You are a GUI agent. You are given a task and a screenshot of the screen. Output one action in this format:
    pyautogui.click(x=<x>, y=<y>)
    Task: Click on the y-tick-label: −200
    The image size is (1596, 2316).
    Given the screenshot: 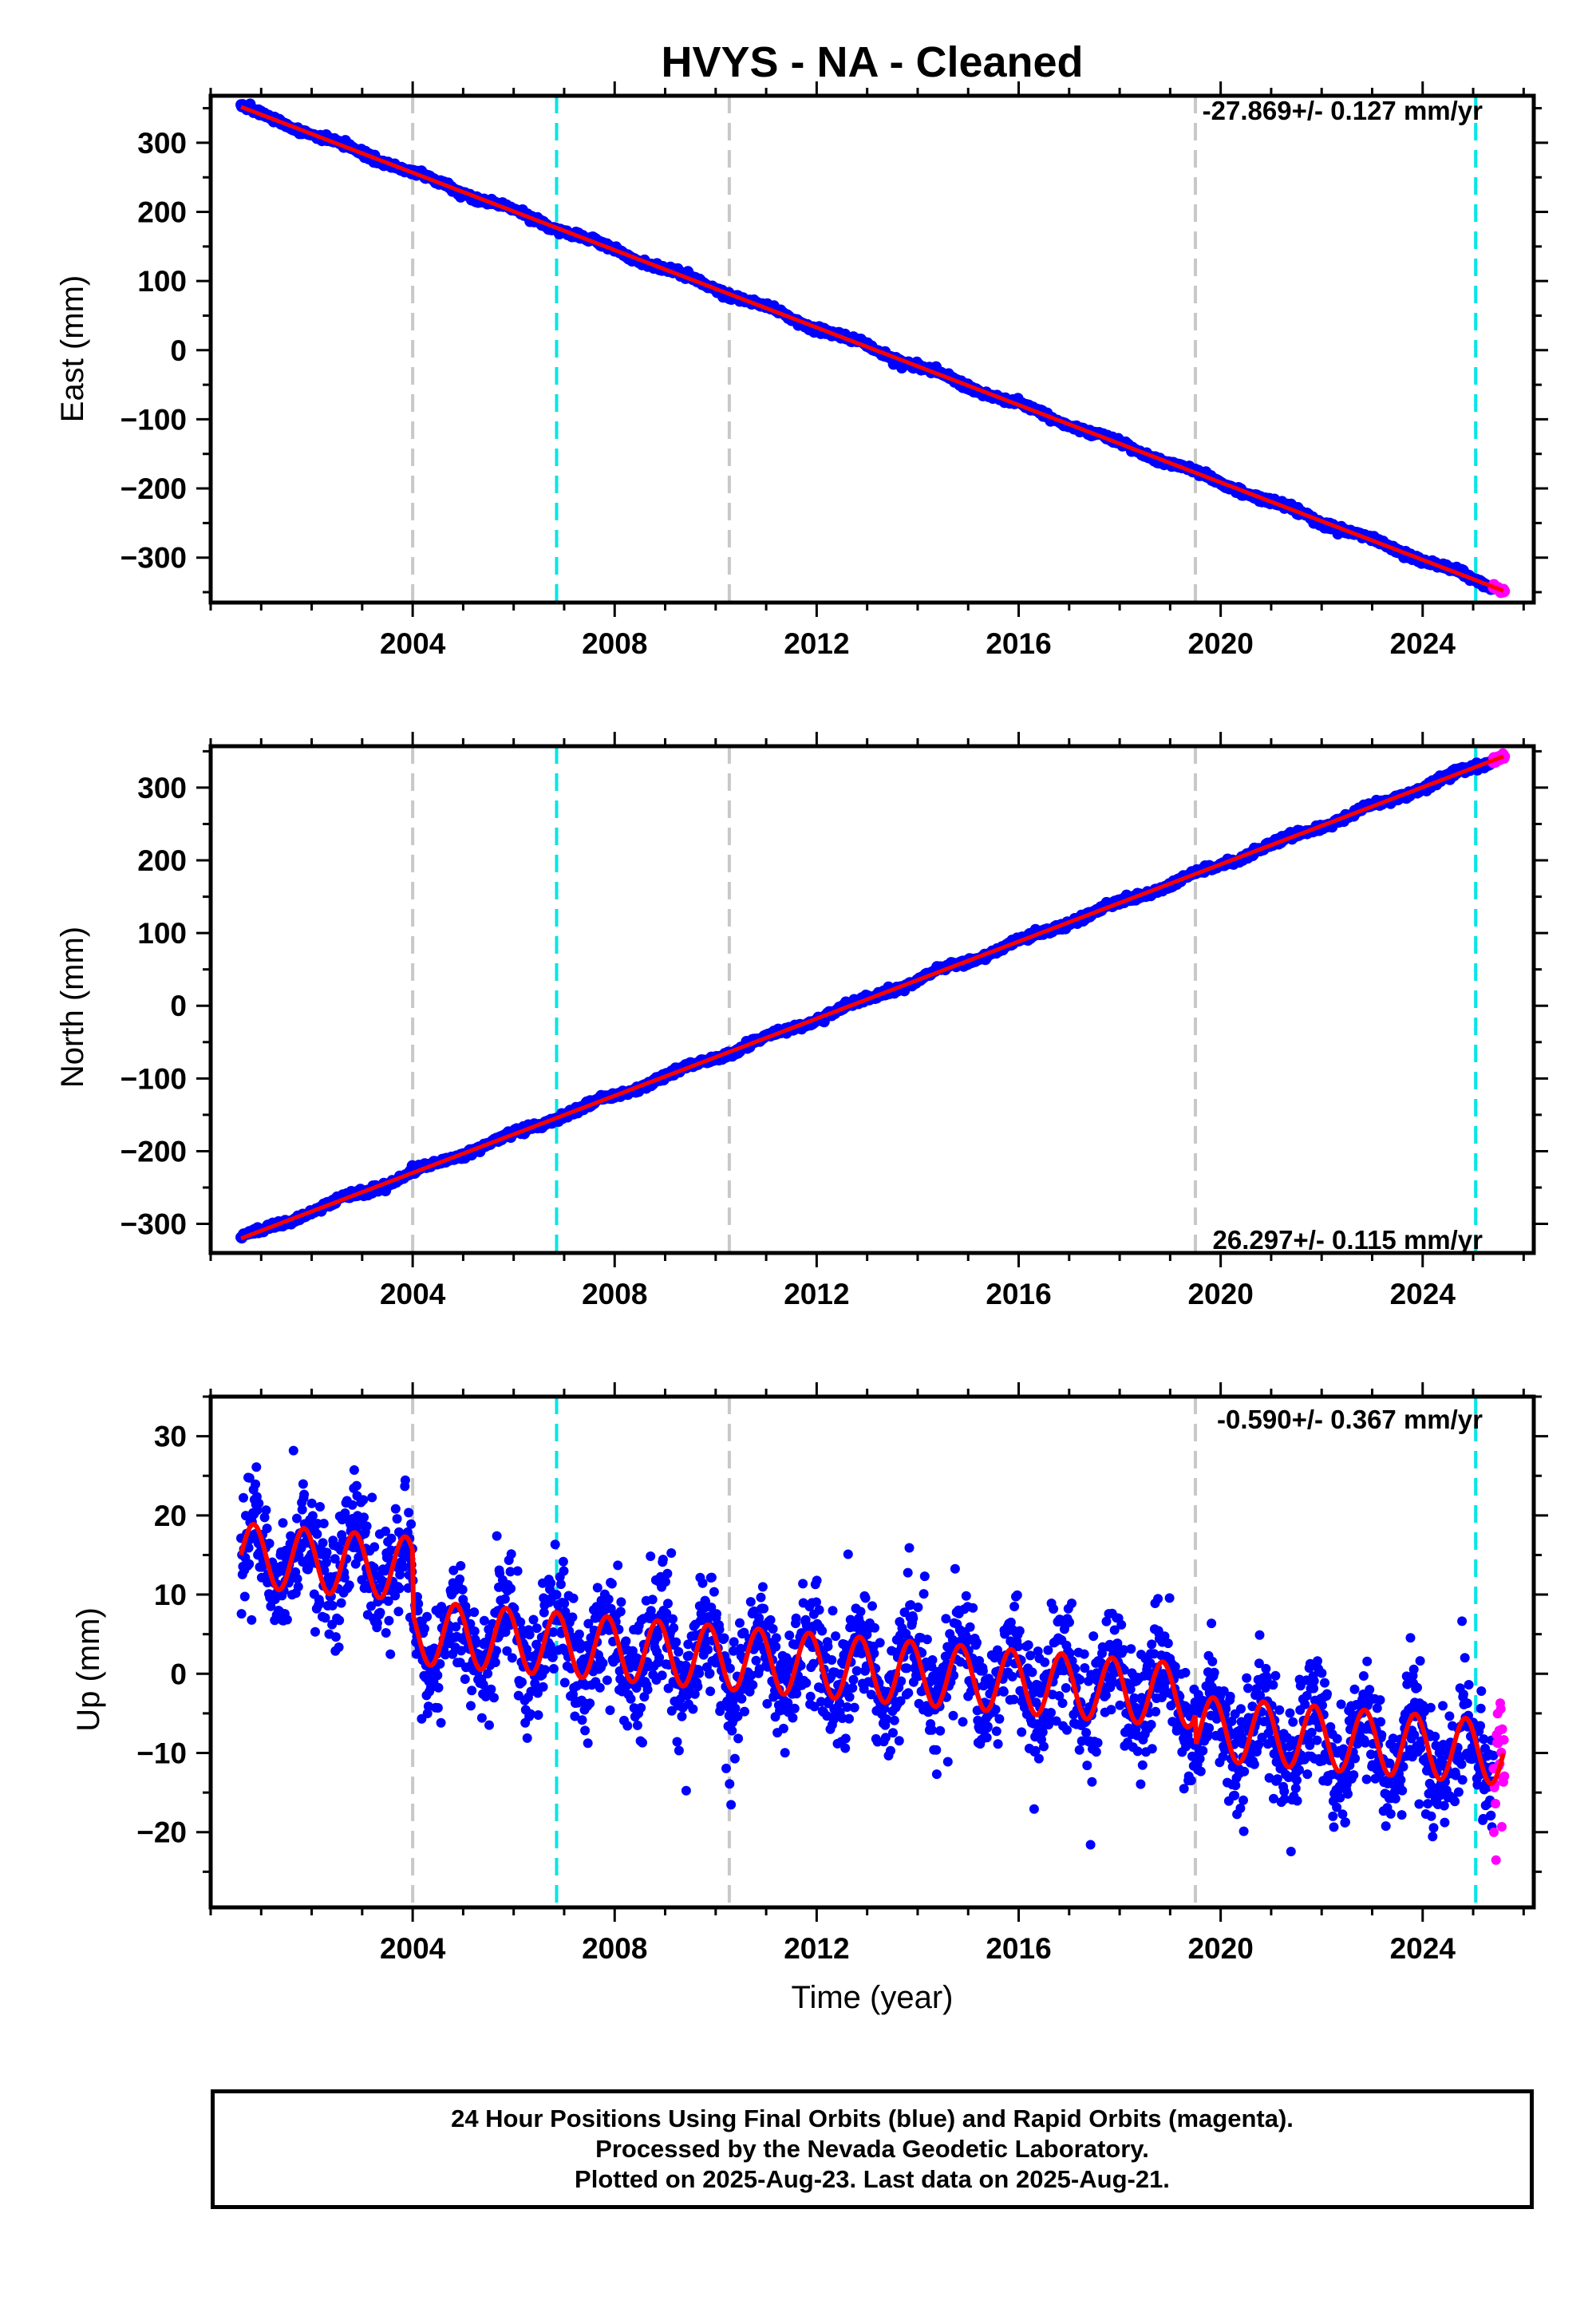 What is the action you would take?
    pyautogui.click(x=153, y=1151)
    